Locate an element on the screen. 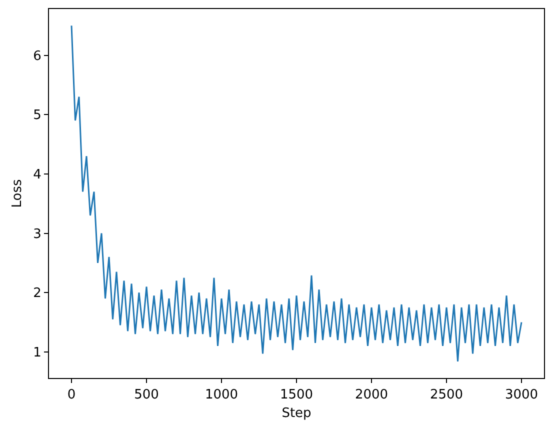  x-tick-label: 2000 is located at coordinates (371, 395).